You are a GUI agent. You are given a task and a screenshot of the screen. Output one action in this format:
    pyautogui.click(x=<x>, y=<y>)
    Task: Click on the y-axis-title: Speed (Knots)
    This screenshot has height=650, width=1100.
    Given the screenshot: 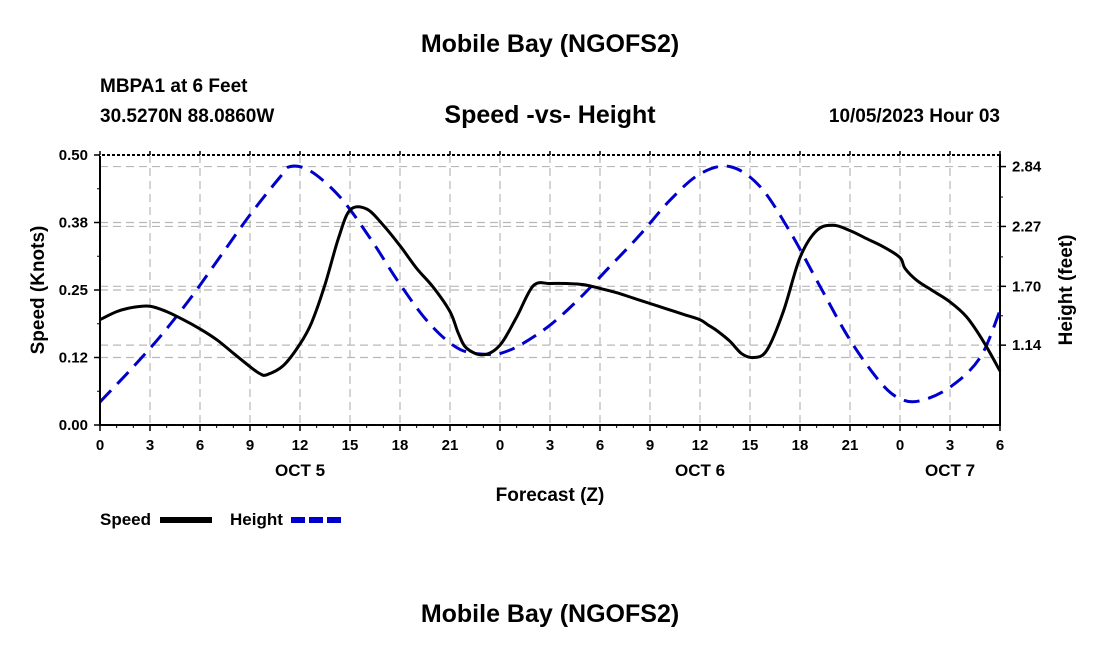 What is the action you would take?
    pyautogui.click(x=38, y=290)
    